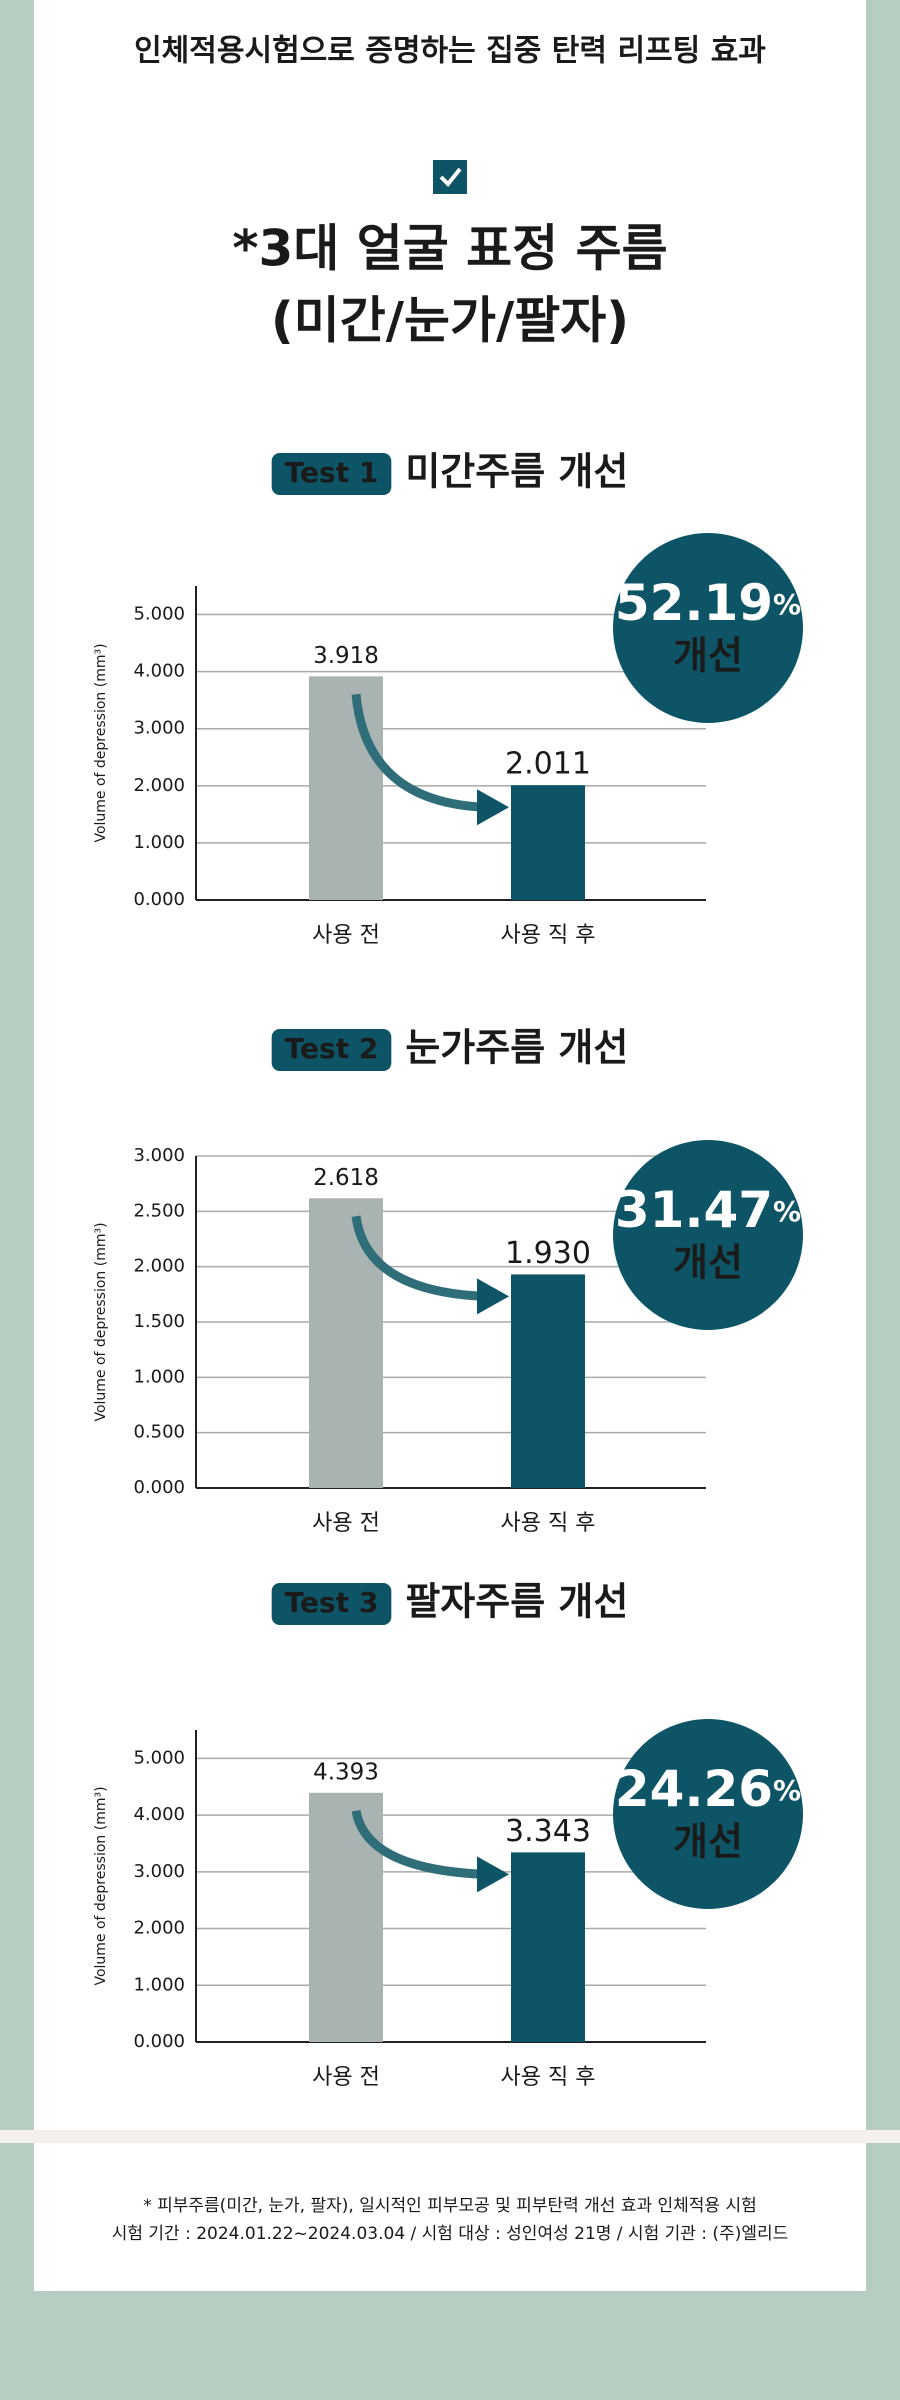 Image resolution: width=900 pixels, height=2400 pixels. Describe the element at coordinates (694, 603) in the screenshot. I see `improvement-number: 52.19` at that location.